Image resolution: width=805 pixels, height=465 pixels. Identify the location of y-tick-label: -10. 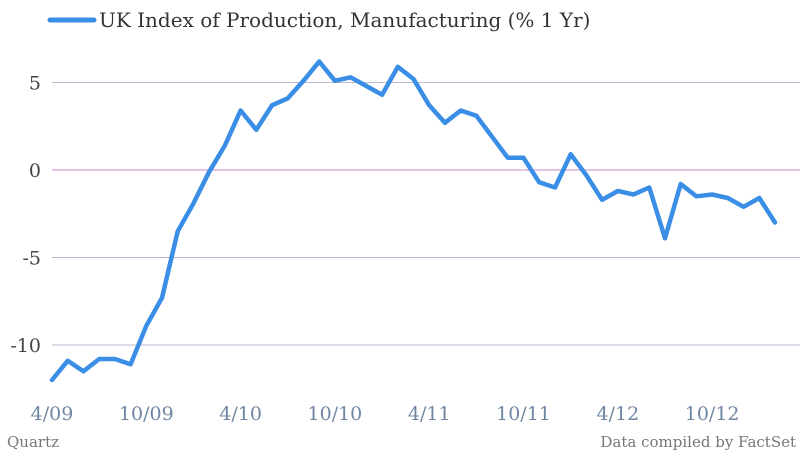
(25, 346).